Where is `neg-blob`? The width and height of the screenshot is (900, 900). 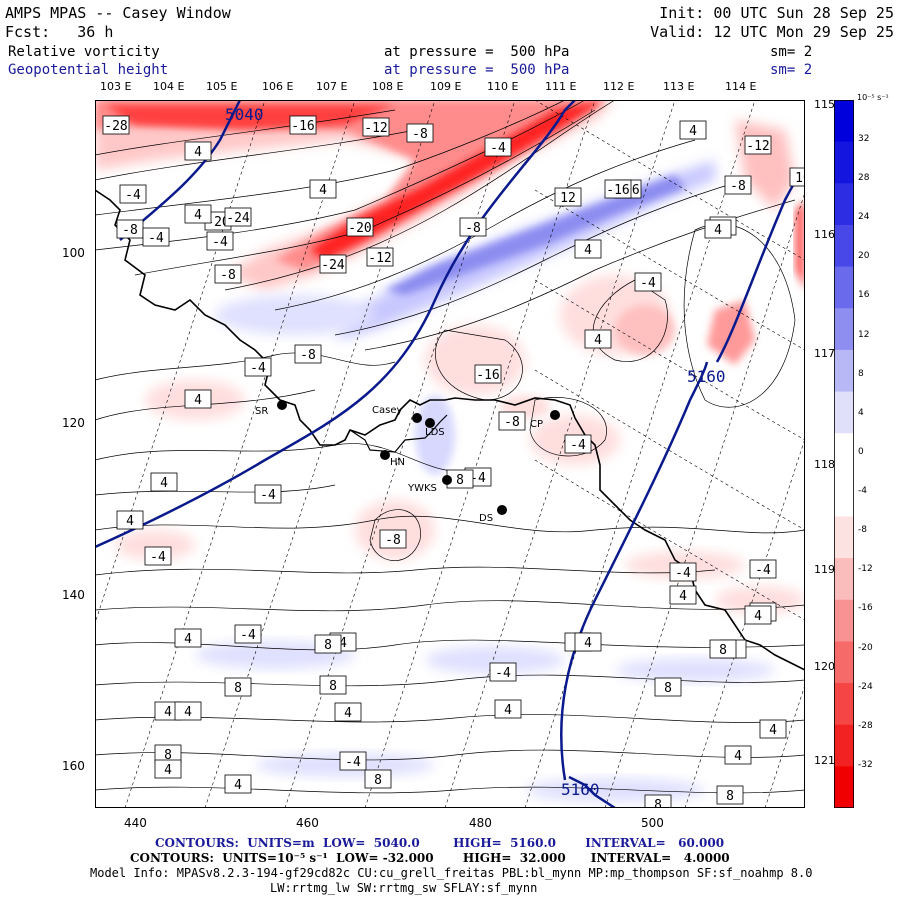 neg-blob is located at coordinates (155, 545).